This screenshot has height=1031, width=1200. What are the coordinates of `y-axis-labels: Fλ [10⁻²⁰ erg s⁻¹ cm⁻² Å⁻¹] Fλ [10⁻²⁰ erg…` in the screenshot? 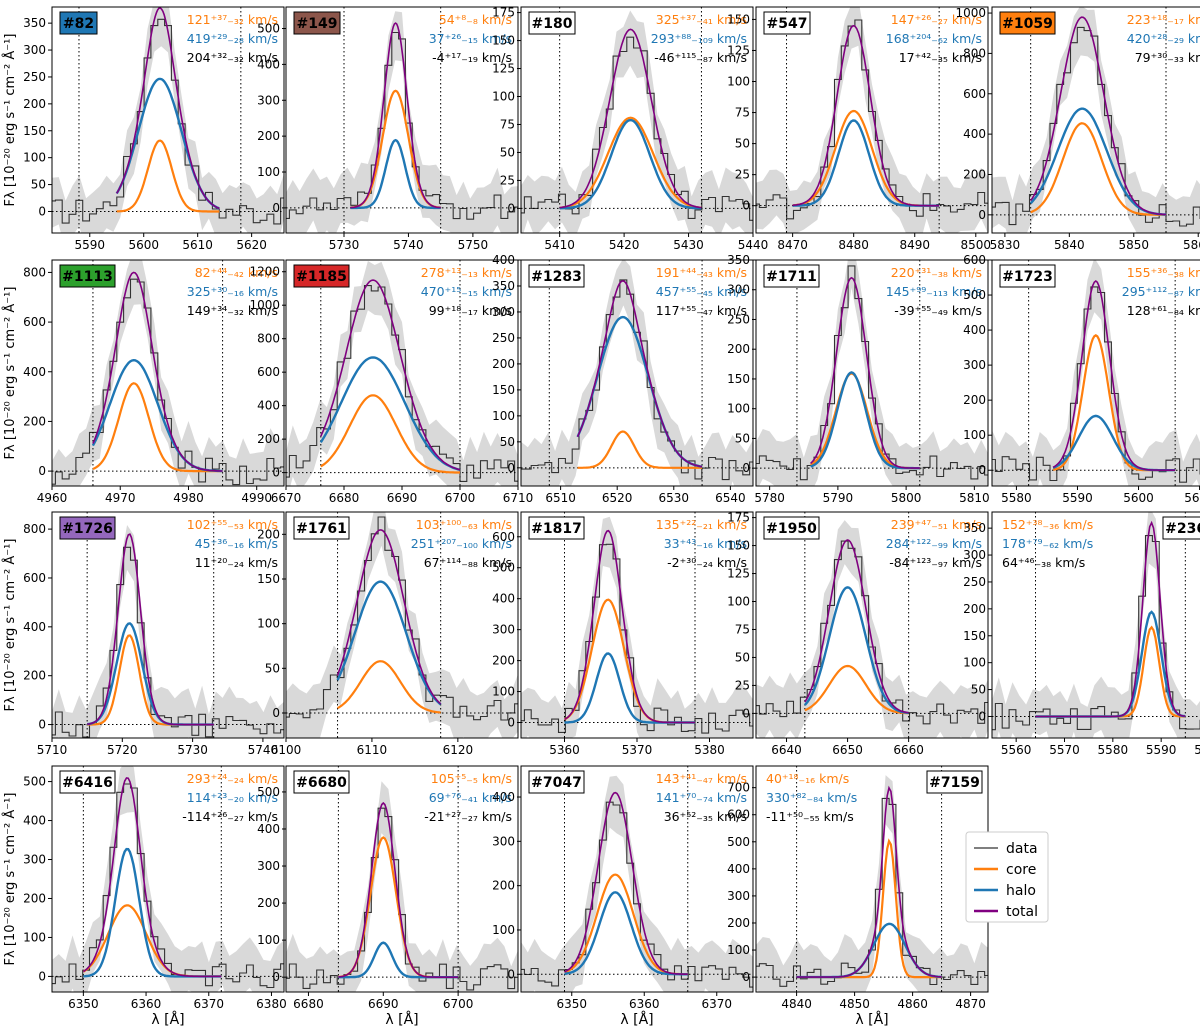 It's located at (10, 500).